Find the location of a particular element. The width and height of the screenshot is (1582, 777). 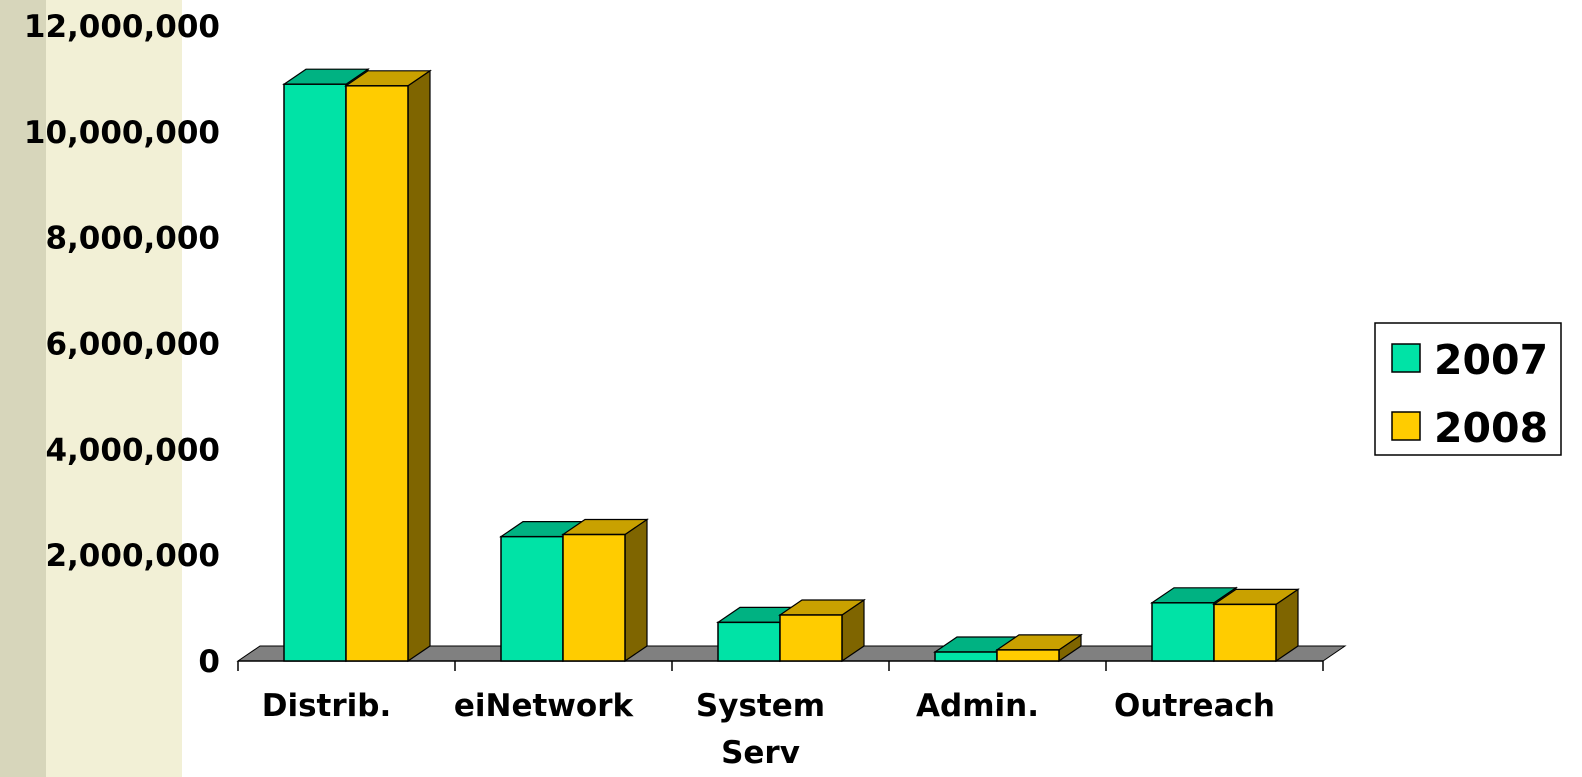

legend-swatch-2007 is located at coordinates (1406, 358).